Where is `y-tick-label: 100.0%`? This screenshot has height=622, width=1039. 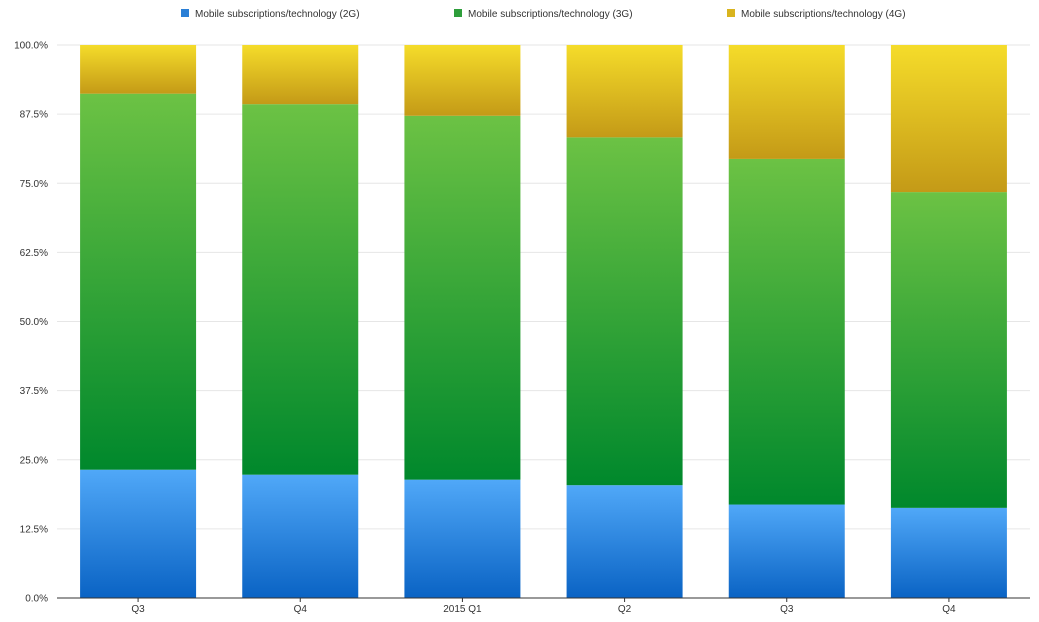 y-tick-label: 100.0% is located at coordinates (31, 46).